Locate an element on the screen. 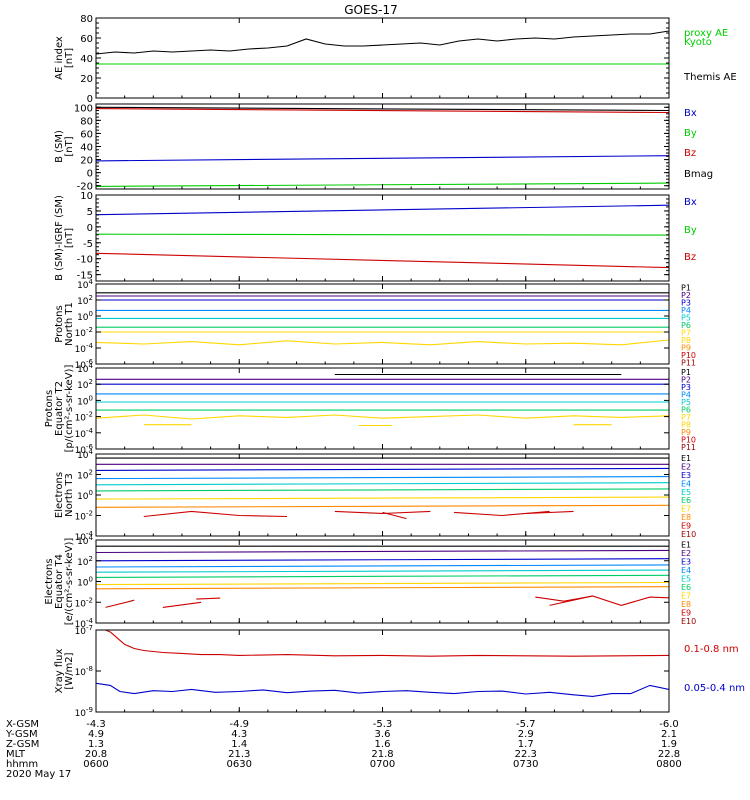 The image size is (750, 800). axis-row-value: 1.9 is located at coordinates (669, 744).